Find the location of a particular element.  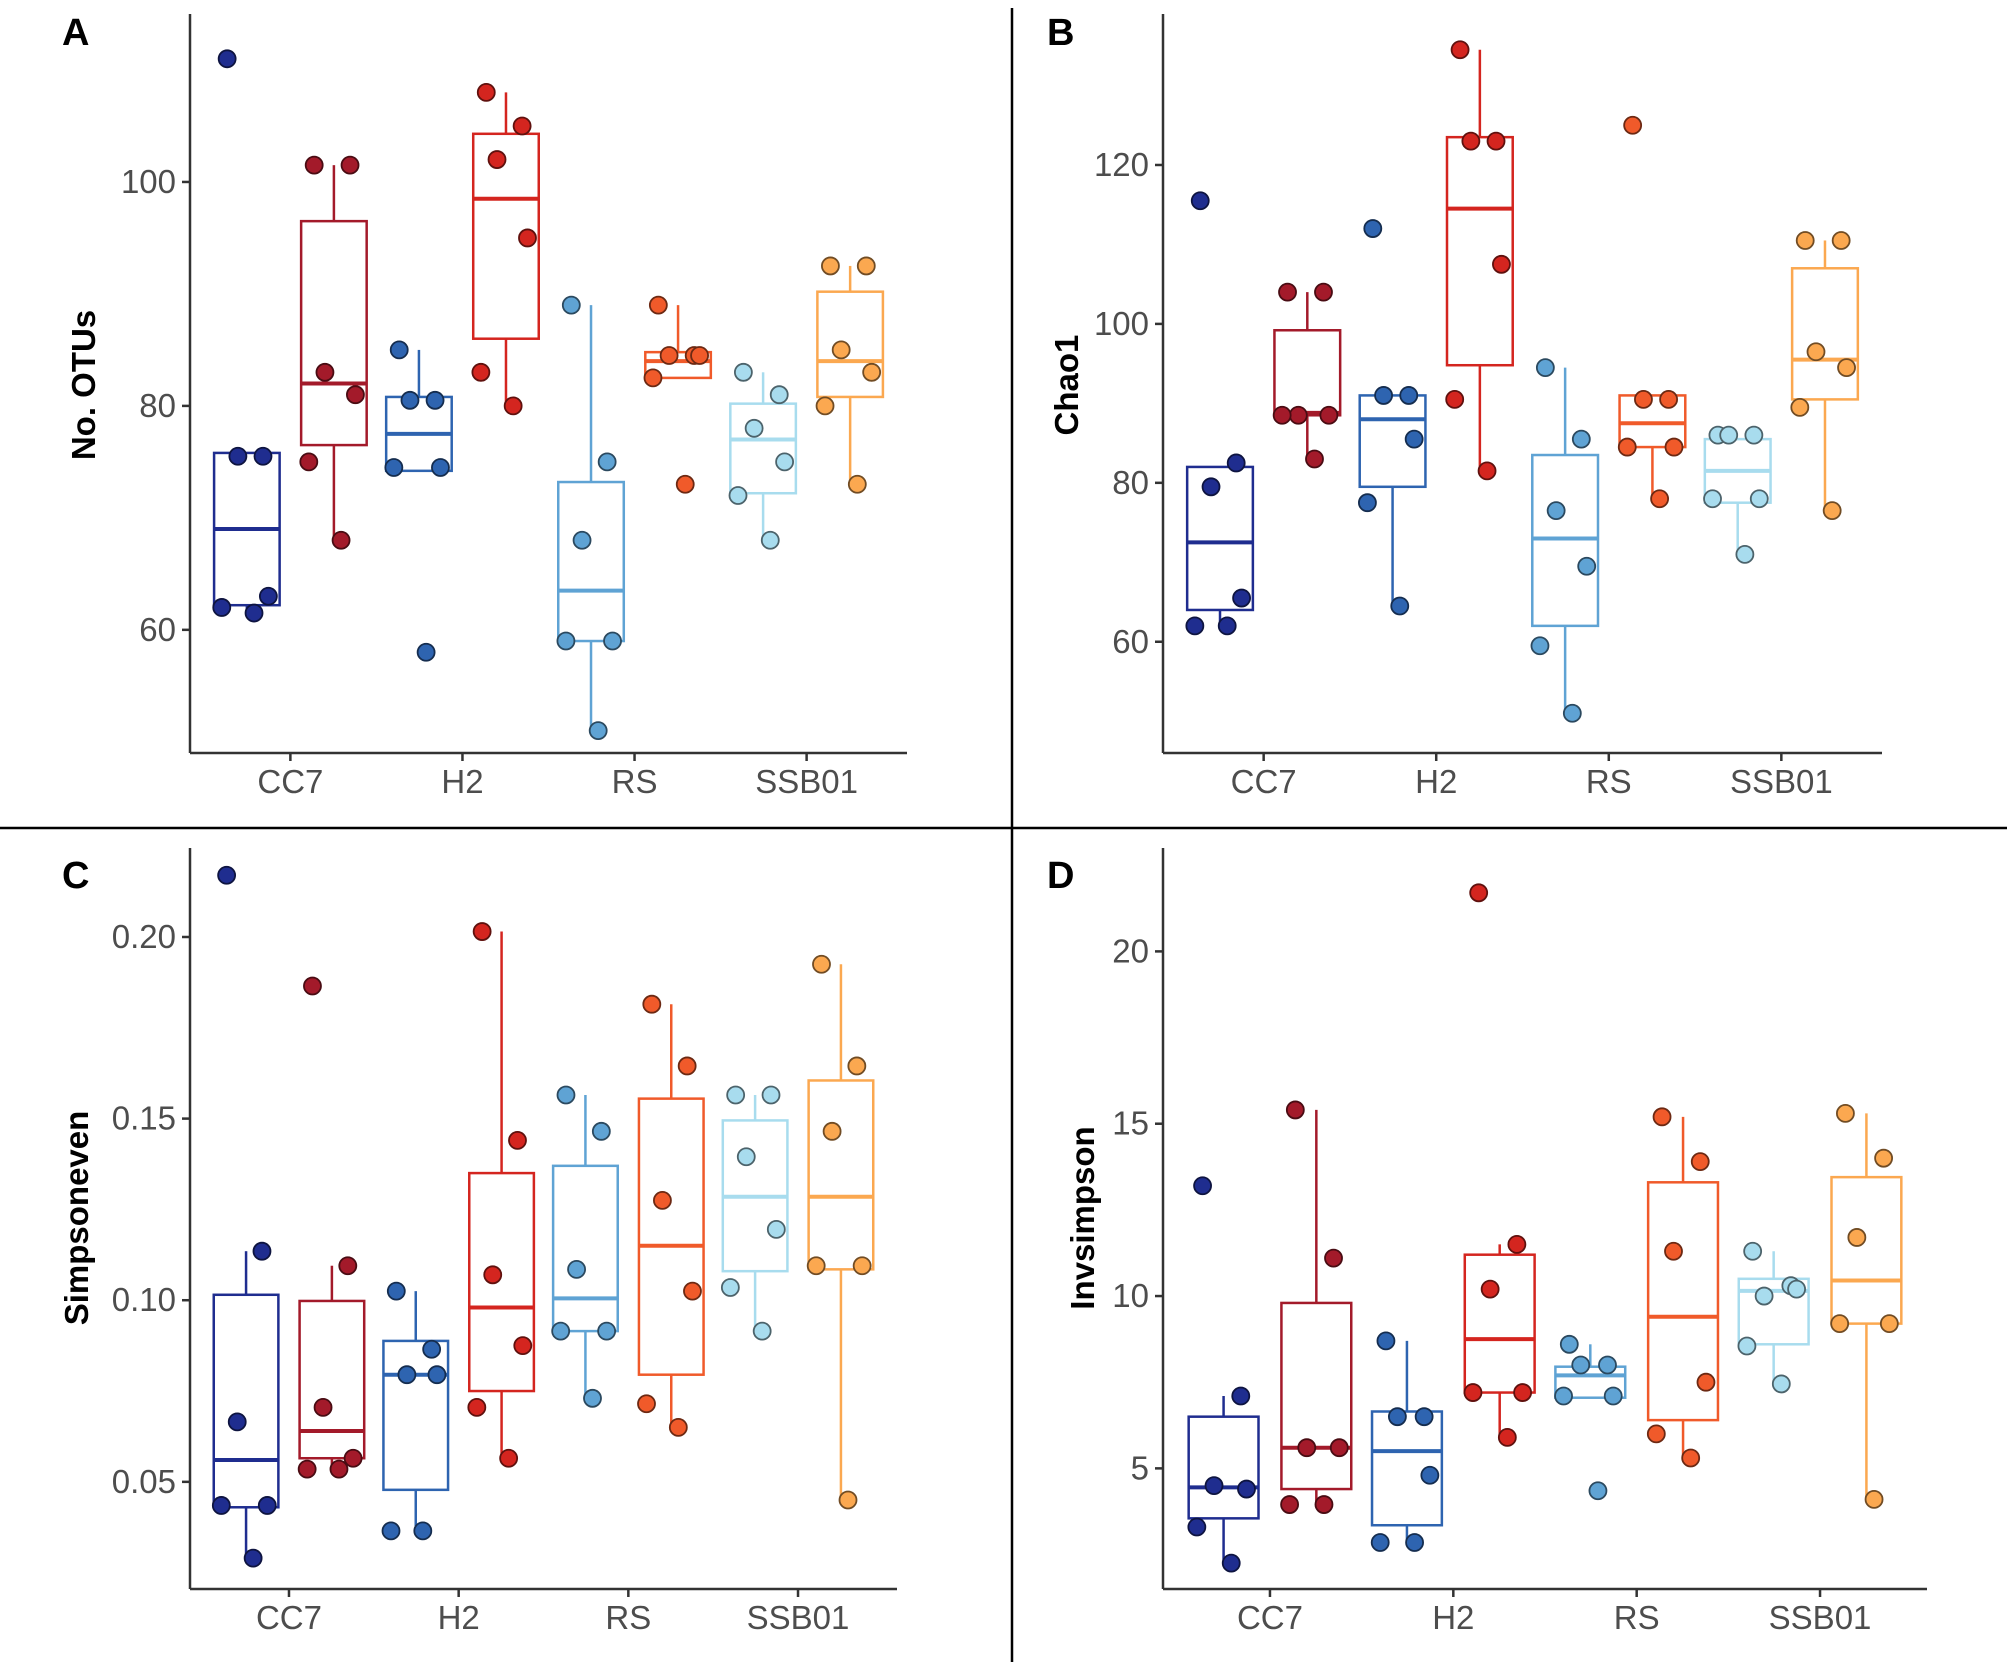

box-ssb01-b is located at coordinates (1825, 376).